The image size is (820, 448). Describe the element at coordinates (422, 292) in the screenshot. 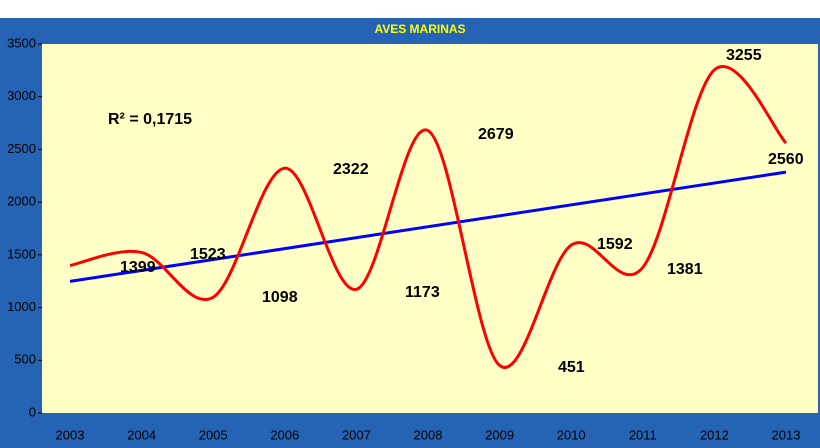

I see `data-label: 1173` at that location.